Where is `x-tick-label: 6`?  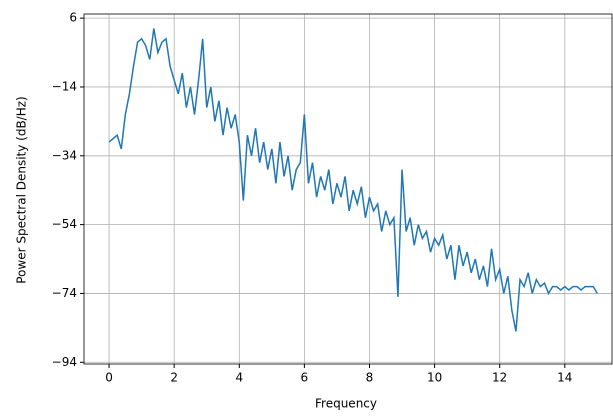 x-tick-label: 6 is located at coordinates (305, 378).